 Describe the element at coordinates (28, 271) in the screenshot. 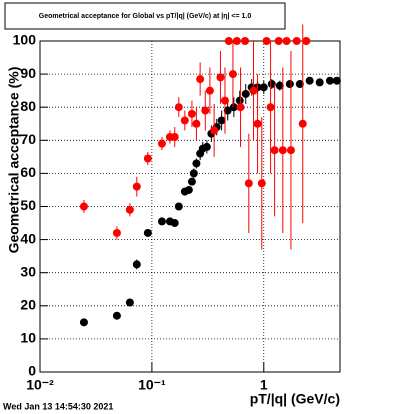

I see `y-tick-label: 30` at that location.